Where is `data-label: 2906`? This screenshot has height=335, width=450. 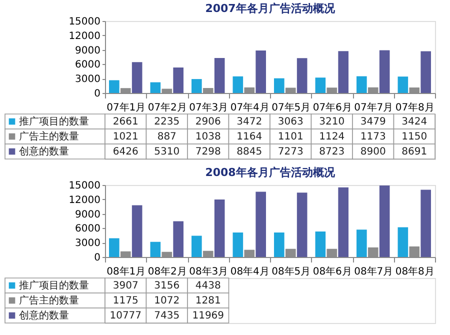
data-label: 2906 is located at coordinates (208, 122).